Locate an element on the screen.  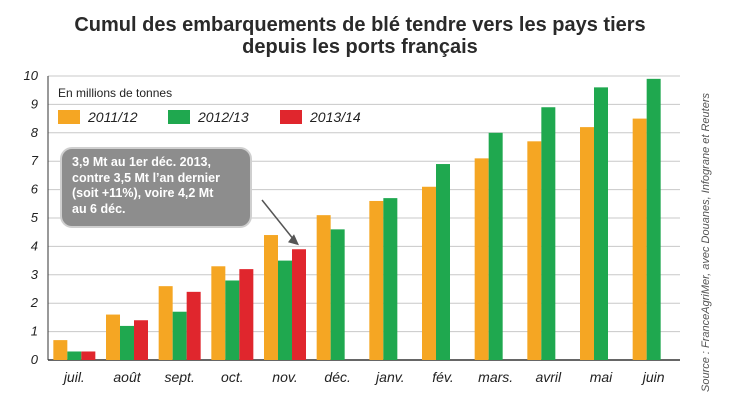
title-line-2: depuis les ports français is located at coordinates (360, 47).